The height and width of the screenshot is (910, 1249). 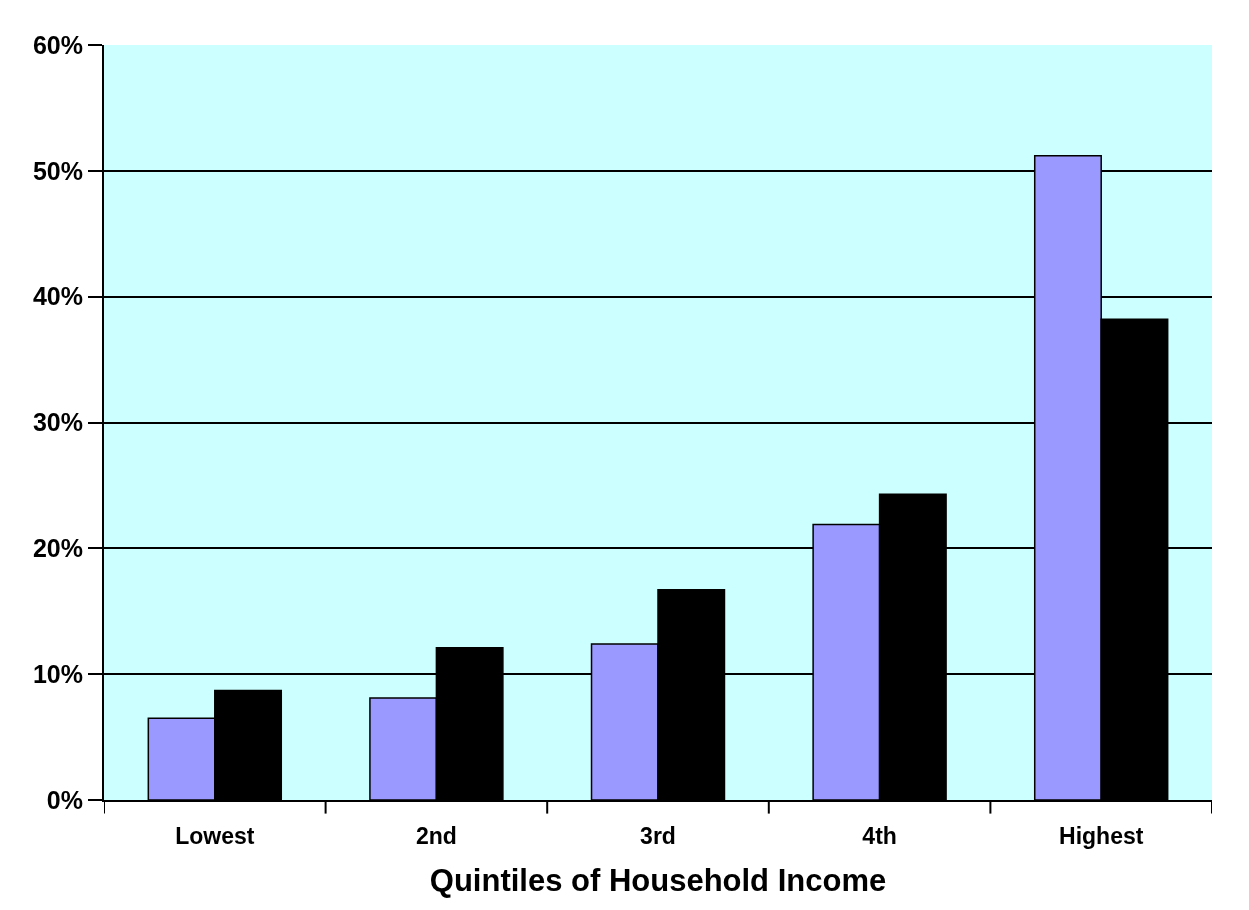 What do you see at coordinates (57, 673) in the screenshot?
I see `y-tick-label: 10%` at bounding box center [57, 673].